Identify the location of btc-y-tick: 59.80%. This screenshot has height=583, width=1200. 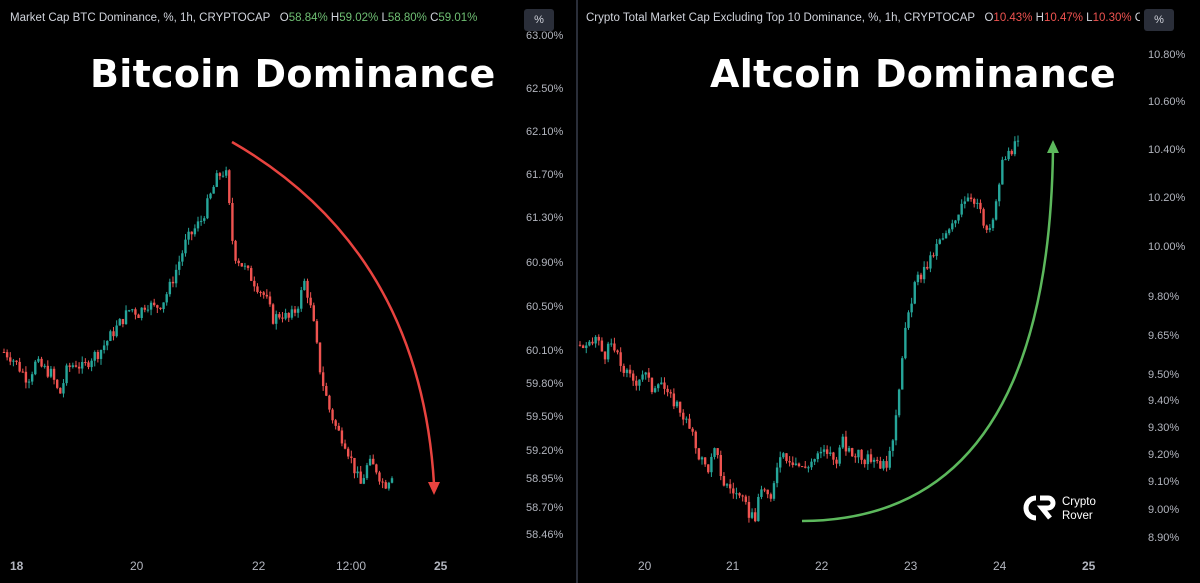
(545, 384).